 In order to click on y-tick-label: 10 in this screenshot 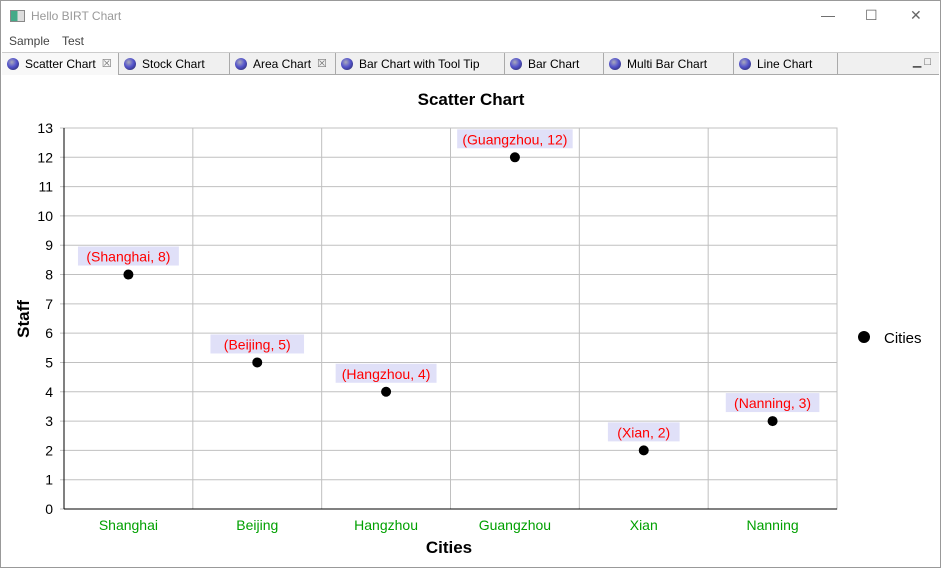, I will do `click(45, 216)`.